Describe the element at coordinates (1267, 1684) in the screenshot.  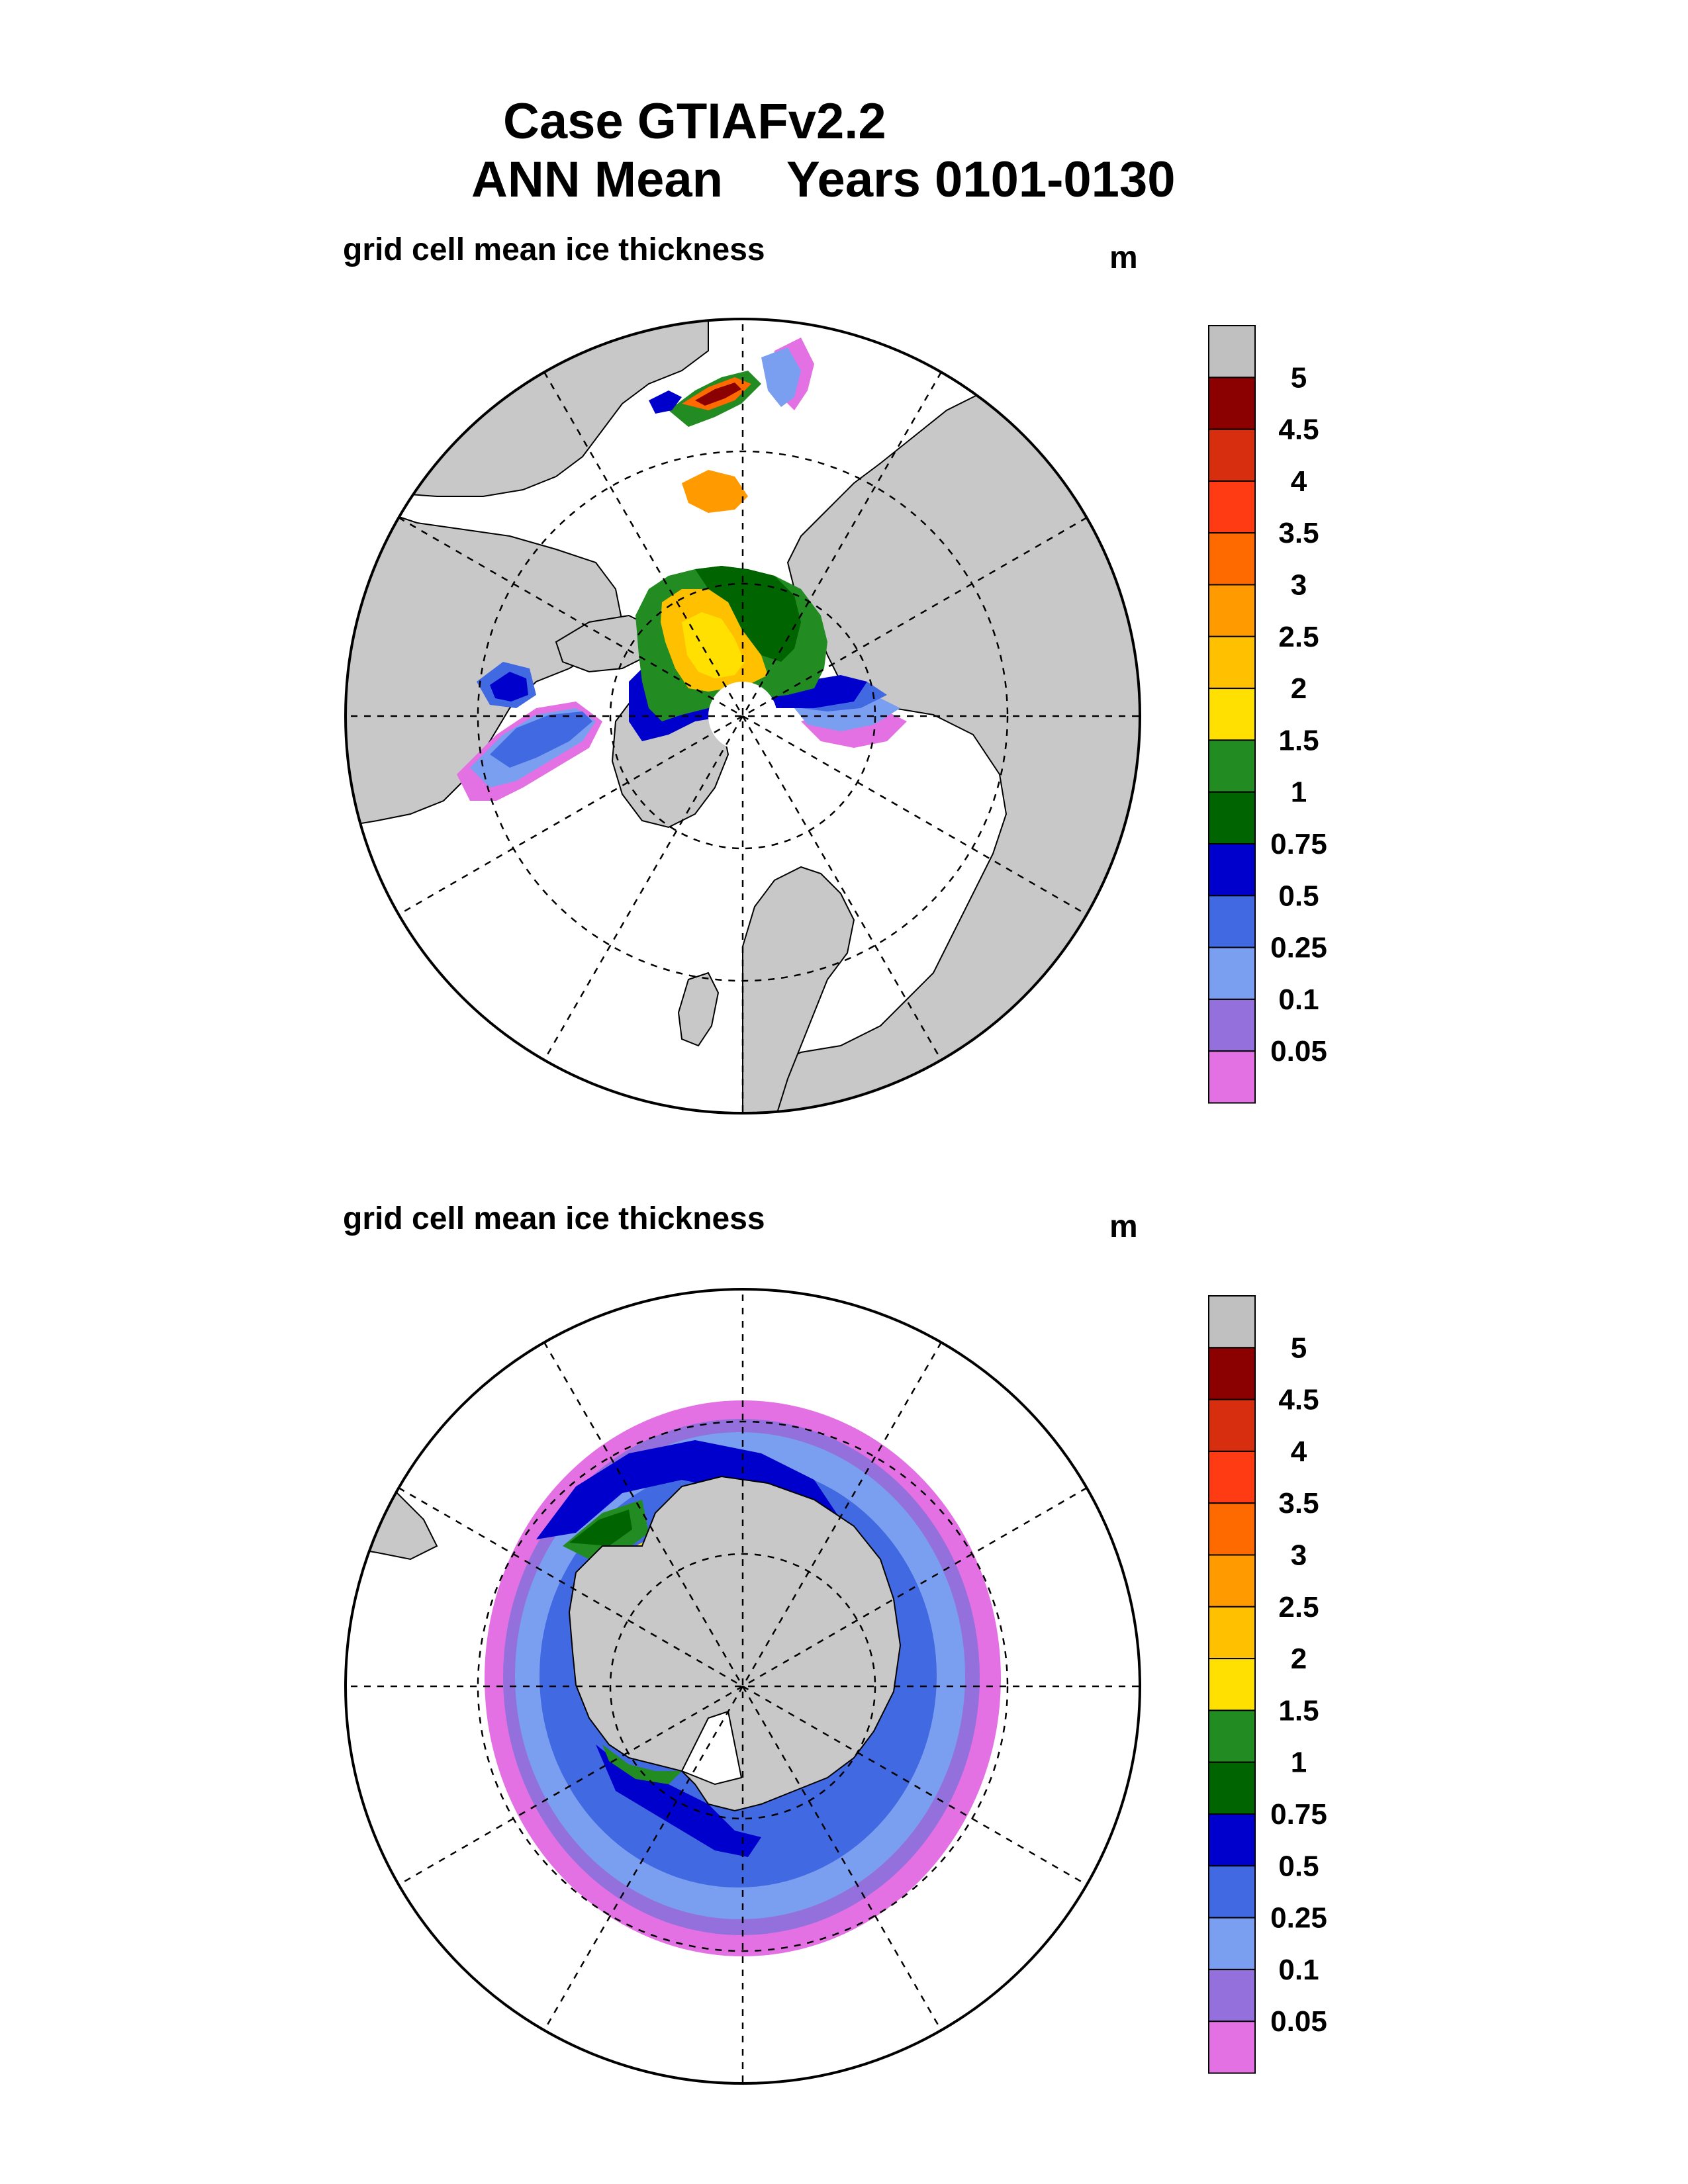
I see `south-colorbar: 5 4.5 4 3.5 3 2.5 2 1.5 1 0.75 0.5 0.25 0.1 0.05` at that location.